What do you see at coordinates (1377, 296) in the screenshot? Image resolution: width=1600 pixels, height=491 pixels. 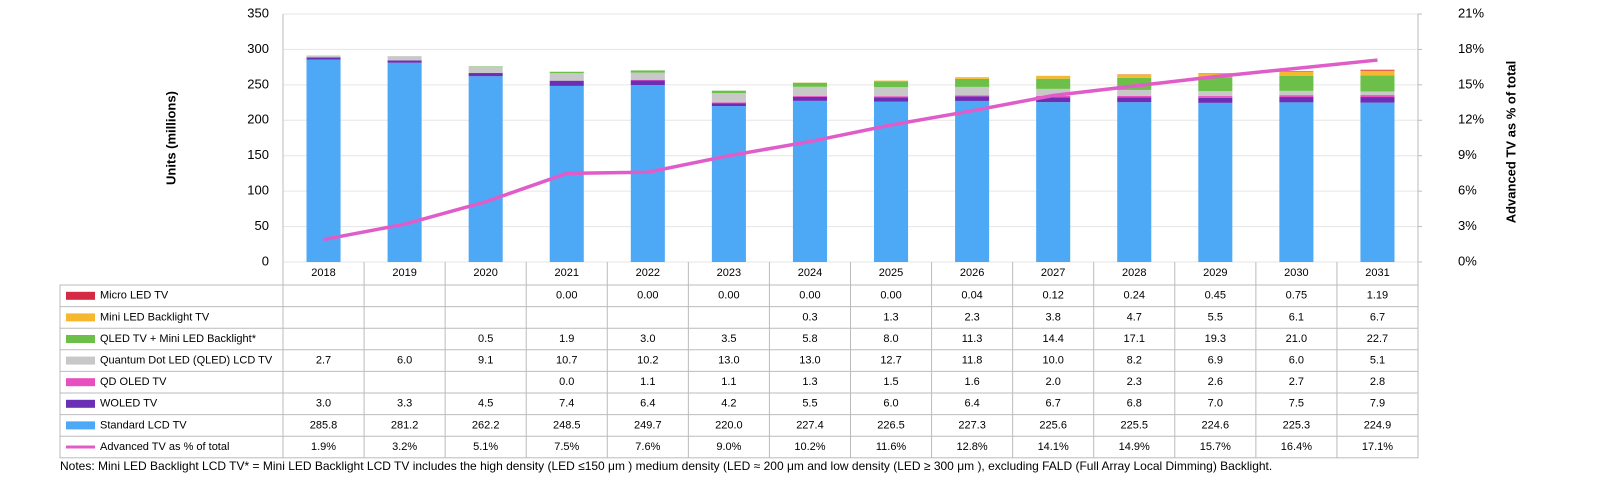 I see `table-value: 1.19` at bounding box center [1377, 296].